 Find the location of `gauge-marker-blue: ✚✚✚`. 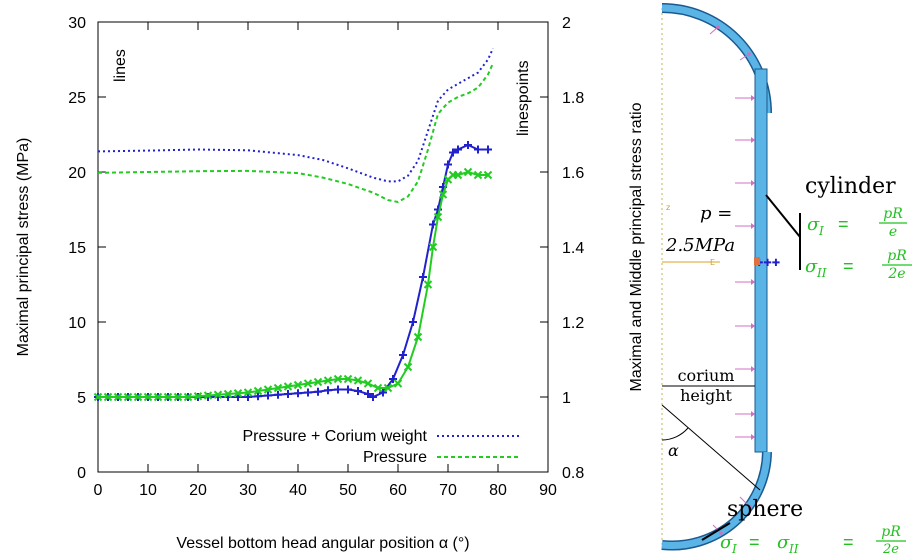

gauge-marker-blue: ✚✚✚ is located at coordinates (767, 263).